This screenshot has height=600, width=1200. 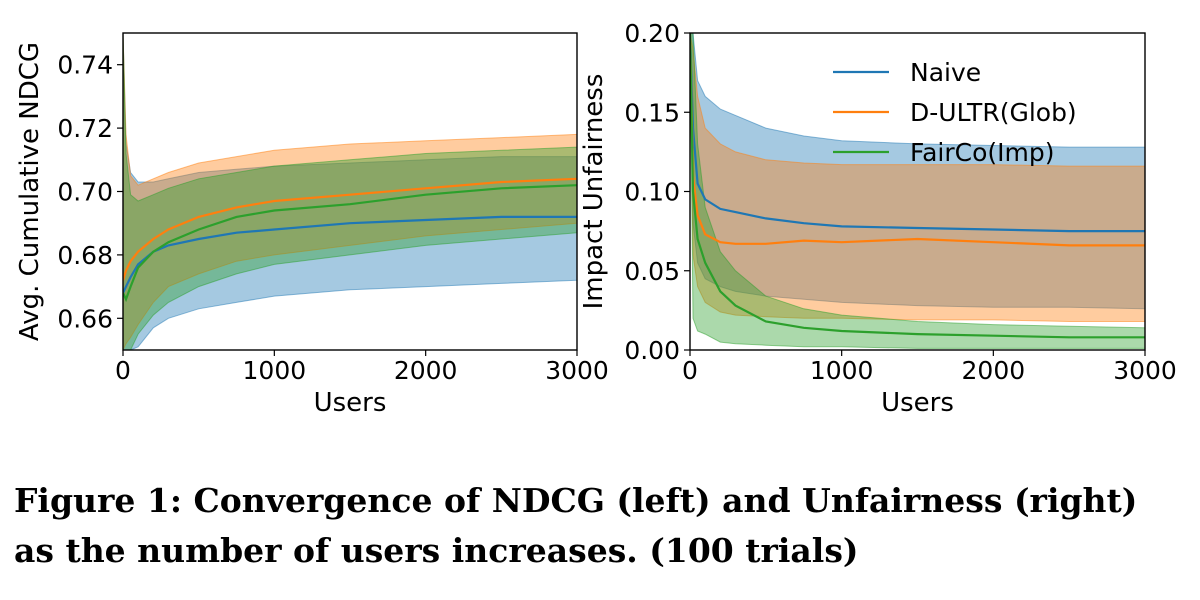 I want to click on y-tick-label: 0.20, so click(x=652, y=33).